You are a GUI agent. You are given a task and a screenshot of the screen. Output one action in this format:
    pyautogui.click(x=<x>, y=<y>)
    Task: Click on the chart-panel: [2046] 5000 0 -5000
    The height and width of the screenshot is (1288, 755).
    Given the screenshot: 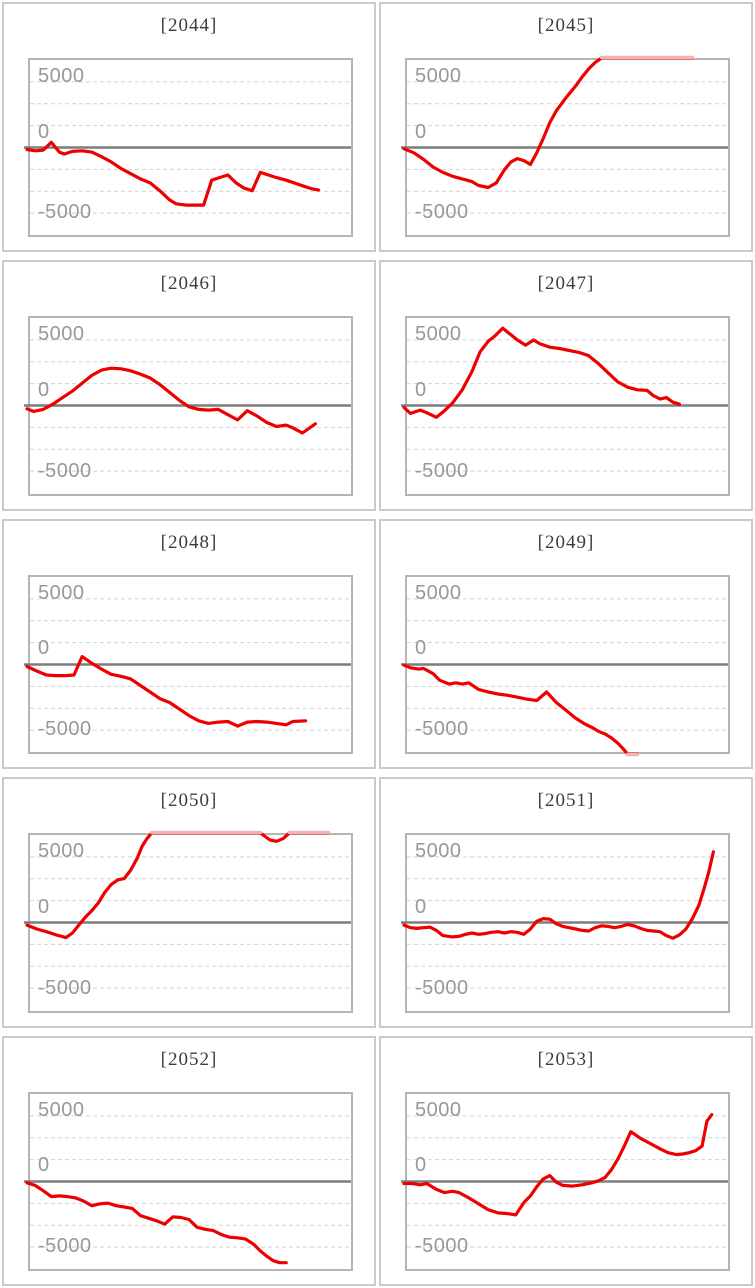 What is the action you would take?
    pyautogui.click(x=189, y=385)
    